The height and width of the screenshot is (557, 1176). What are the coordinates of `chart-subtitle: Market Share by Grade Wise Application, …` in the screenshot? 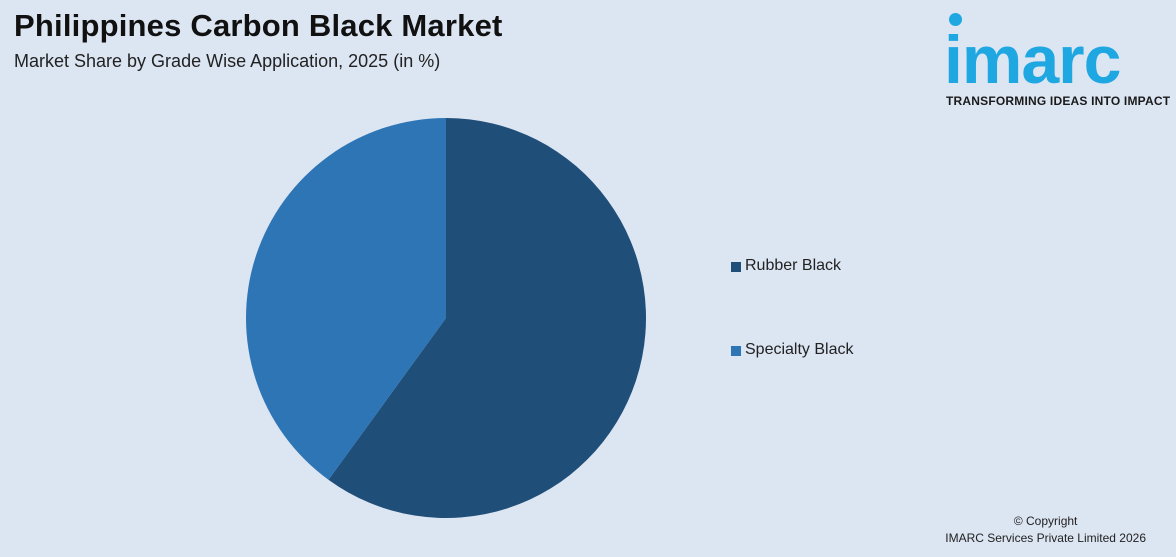 It's located at (227, 61).